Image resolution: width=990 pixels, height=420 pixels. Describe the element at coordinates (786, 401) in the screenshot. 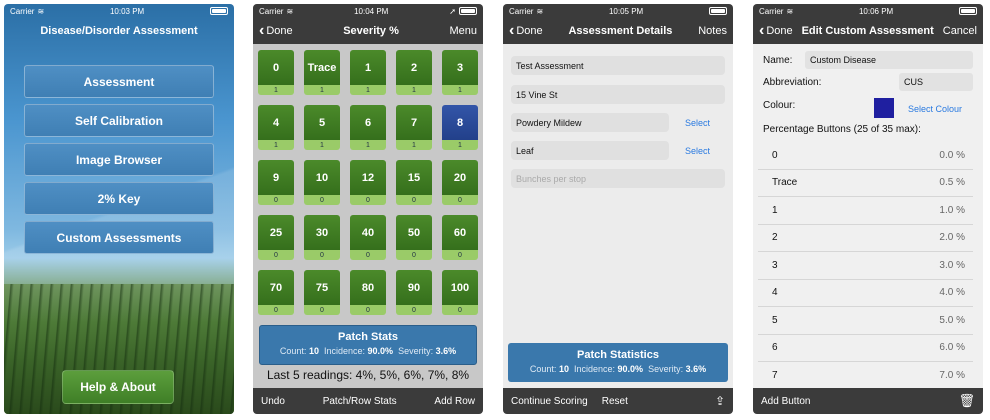

I see `add-button: Add Button` at that location.